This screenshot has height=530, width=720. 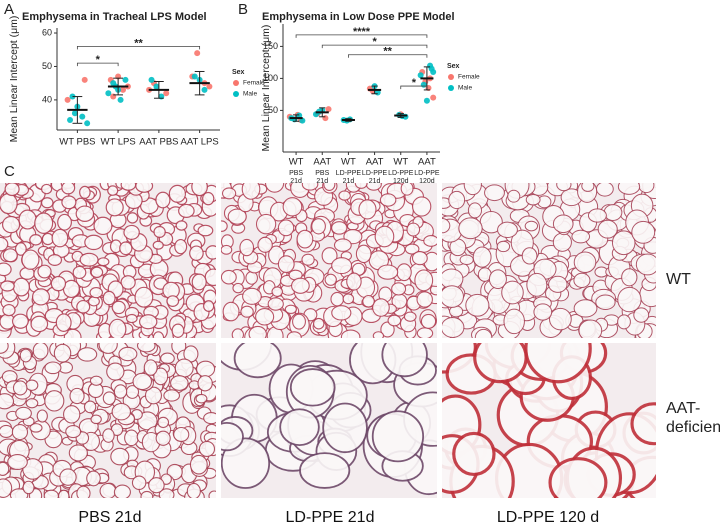 I want to click on x-tick-label: 21d, so click(x=349, y=181).